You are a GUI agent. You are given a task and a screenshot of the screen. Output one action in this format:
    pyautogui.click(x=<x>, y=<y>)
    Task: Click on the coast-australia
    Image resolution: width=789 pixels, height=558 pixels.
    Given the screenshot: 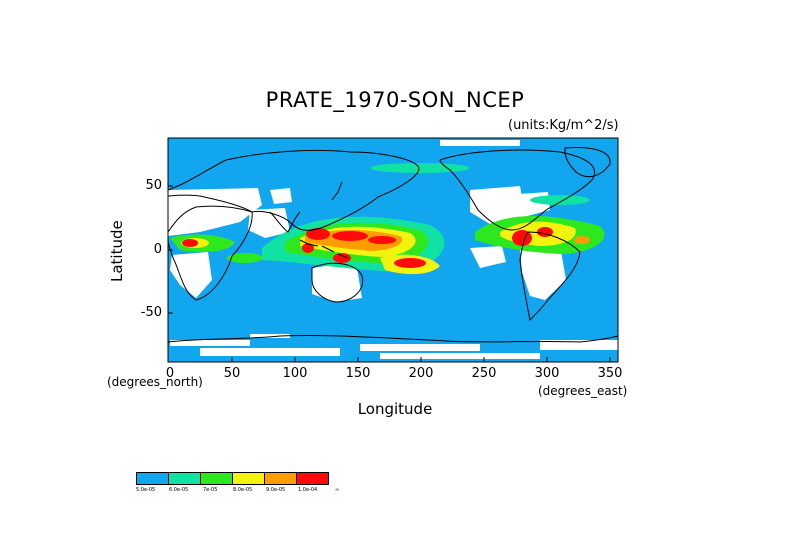 What is the action you would take?
    pyautogui.click(x=337, y=282)
    